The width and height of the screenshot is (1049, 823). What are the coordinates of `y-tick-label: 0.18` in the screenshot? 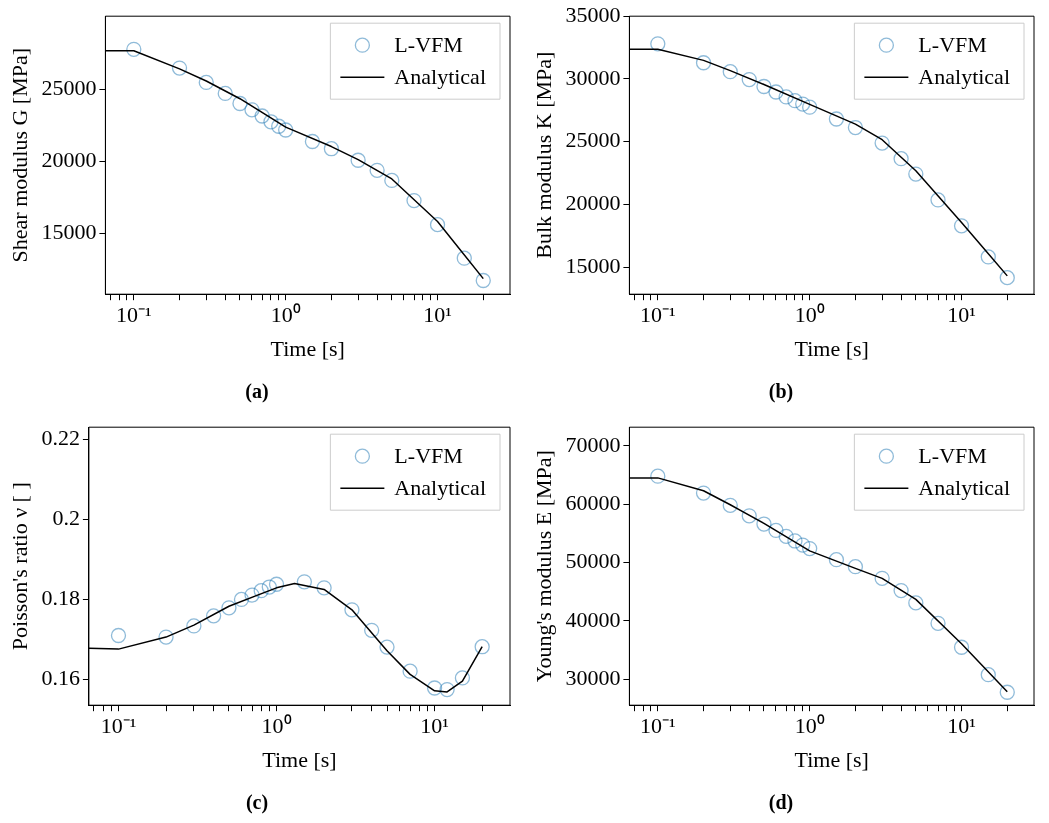 It's located at (60, 598).